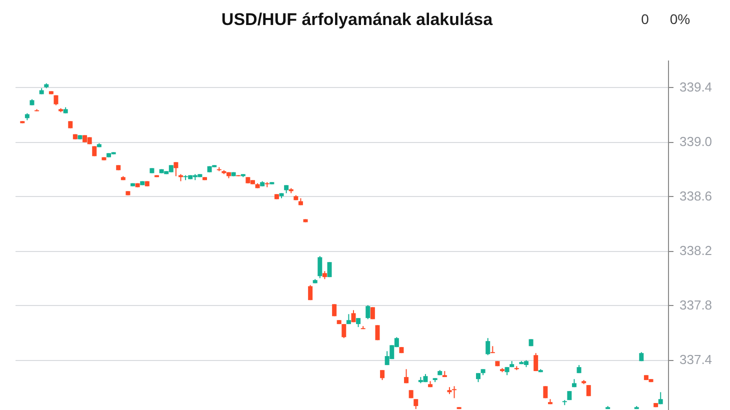  What do you see at coordinates (696, 87) in the screenshot?
I see `y-tick-label: 339.4` at bounding box center [696, 87].